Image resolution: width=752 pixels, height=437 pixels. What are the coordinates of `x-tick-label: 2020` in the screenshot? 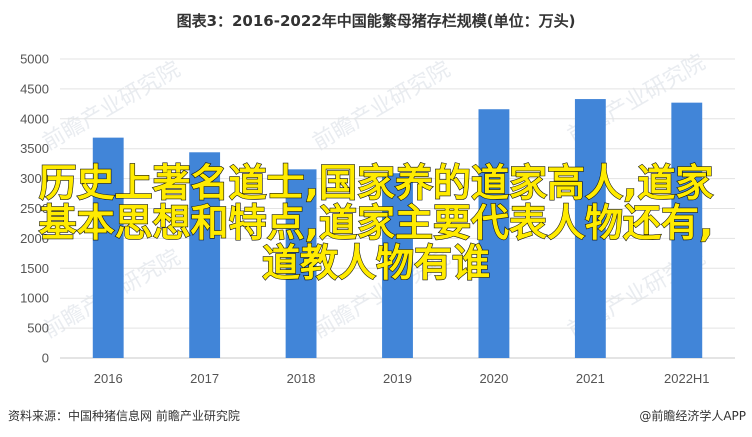 It's located at (493, 378).